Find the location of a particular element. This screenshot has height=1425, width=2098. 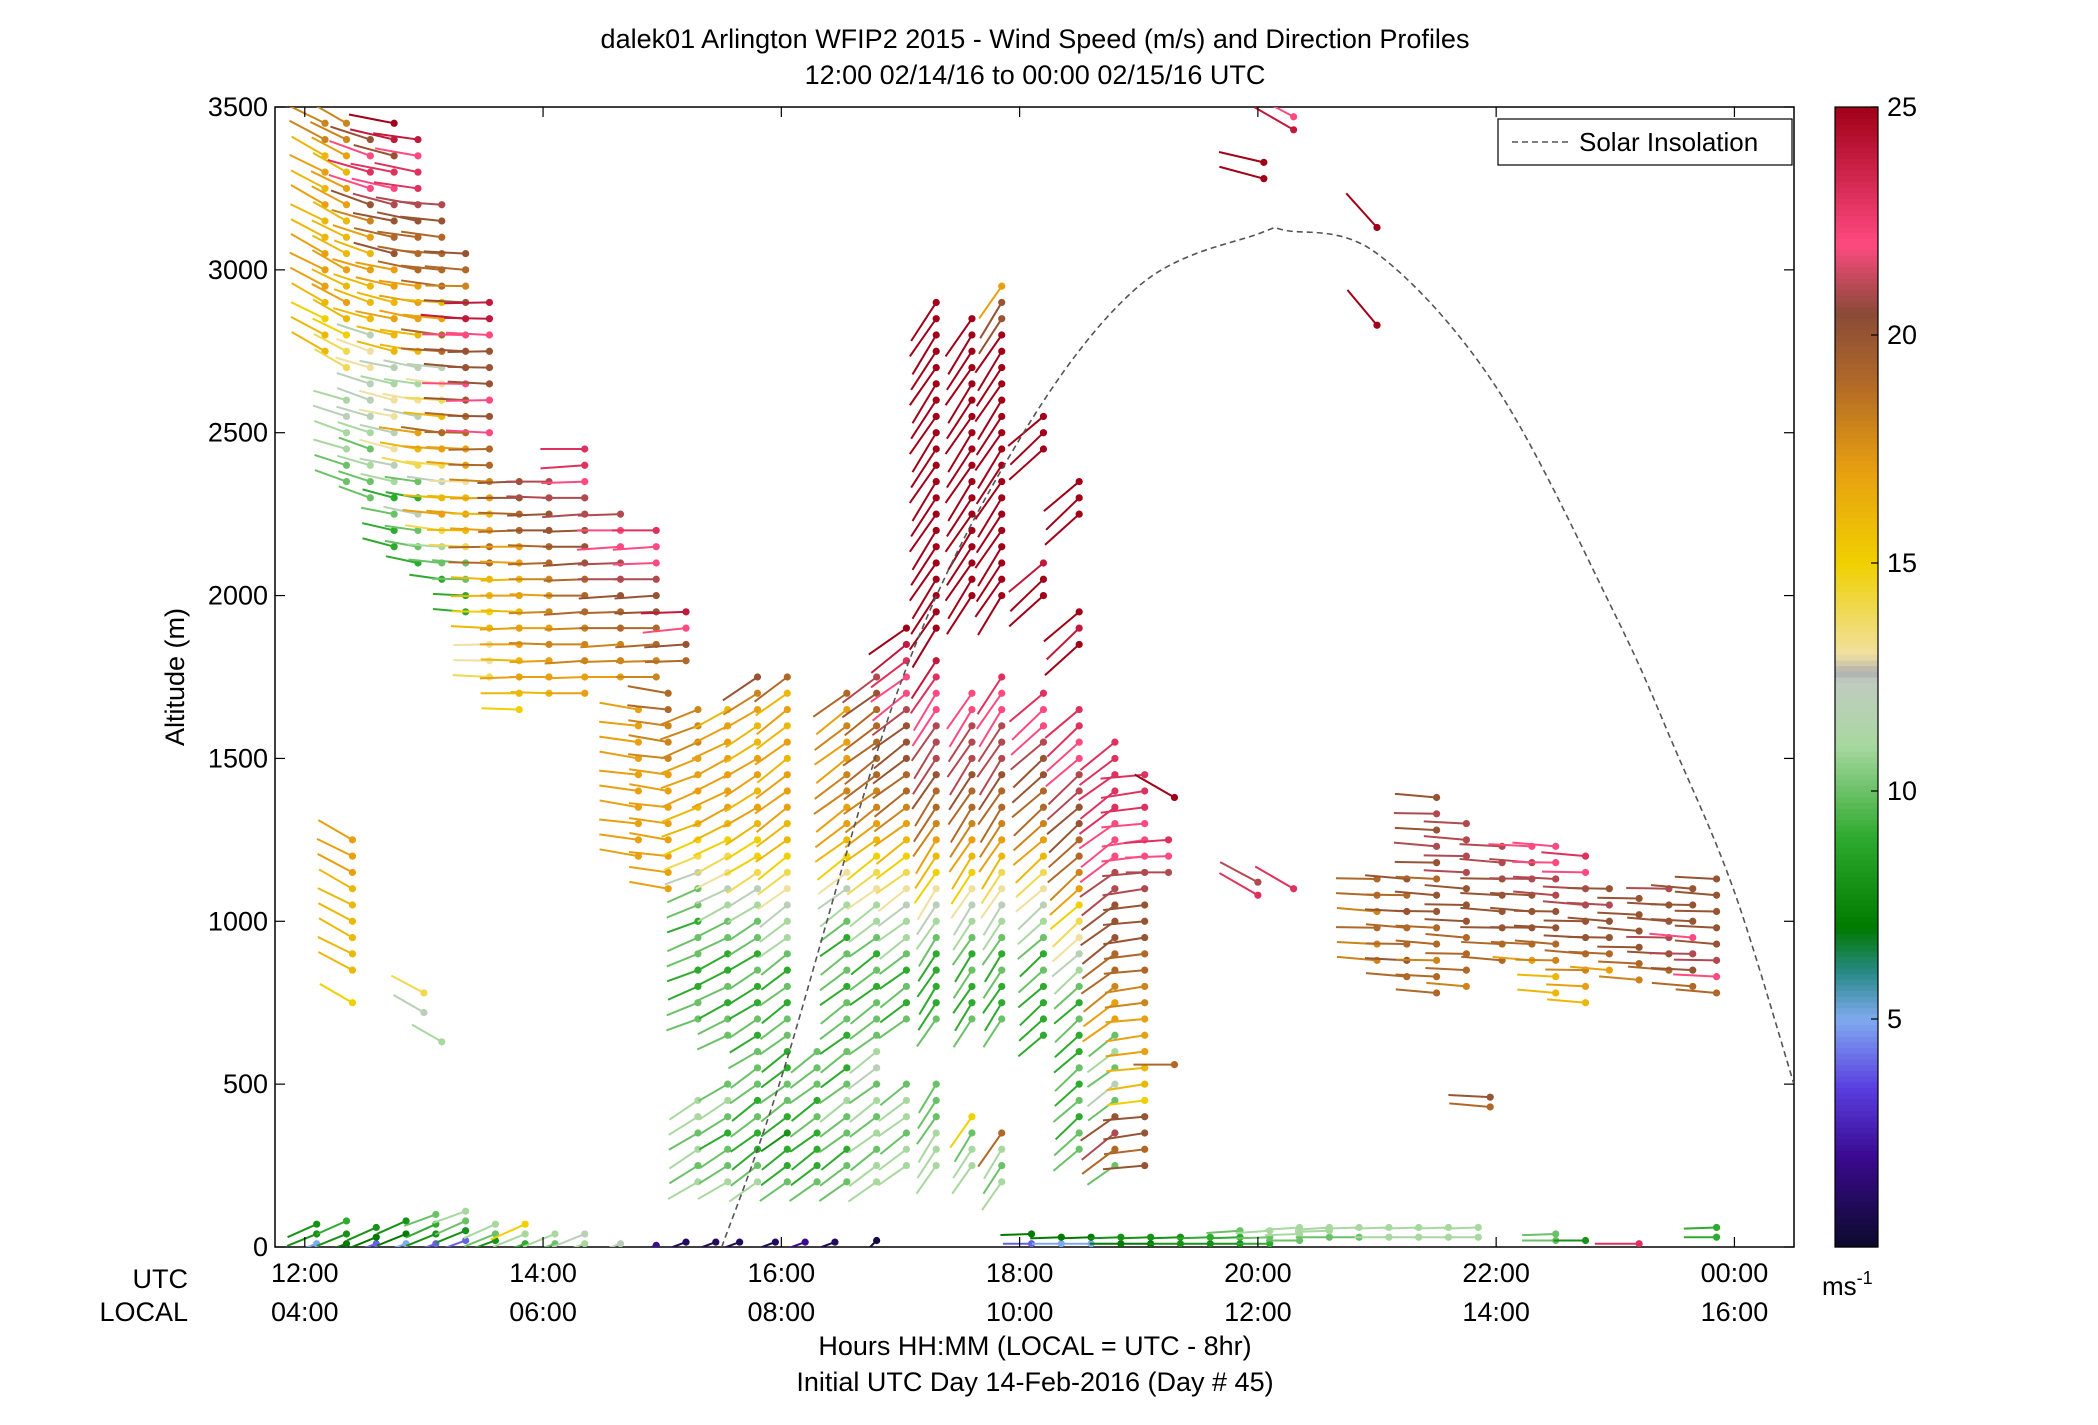

y-tick-label: 1000 is located at coordinates (238, 921).